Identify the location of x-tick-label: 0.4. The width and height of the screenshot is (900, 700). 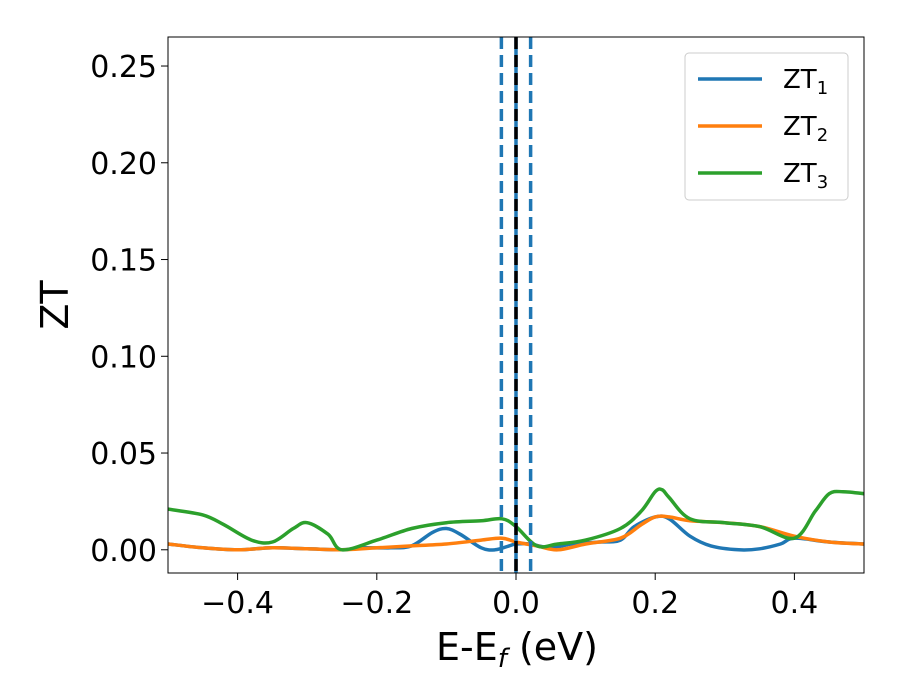
(795, 603).